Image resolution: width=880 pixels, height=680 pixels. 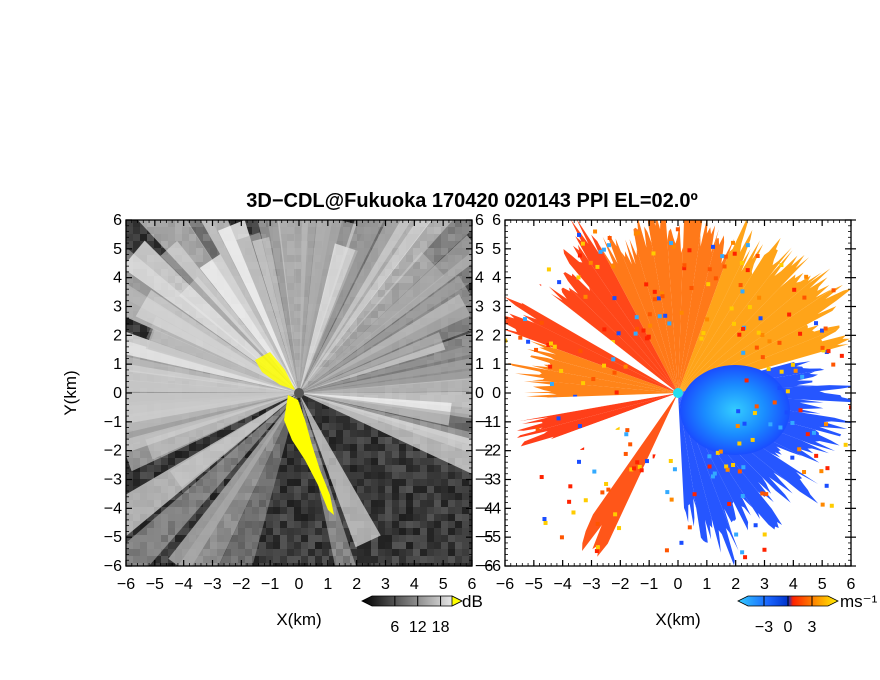 I want to click on velocity-colorbar: ms⁻¹ −3 0 3, so click(x=807, y=614).